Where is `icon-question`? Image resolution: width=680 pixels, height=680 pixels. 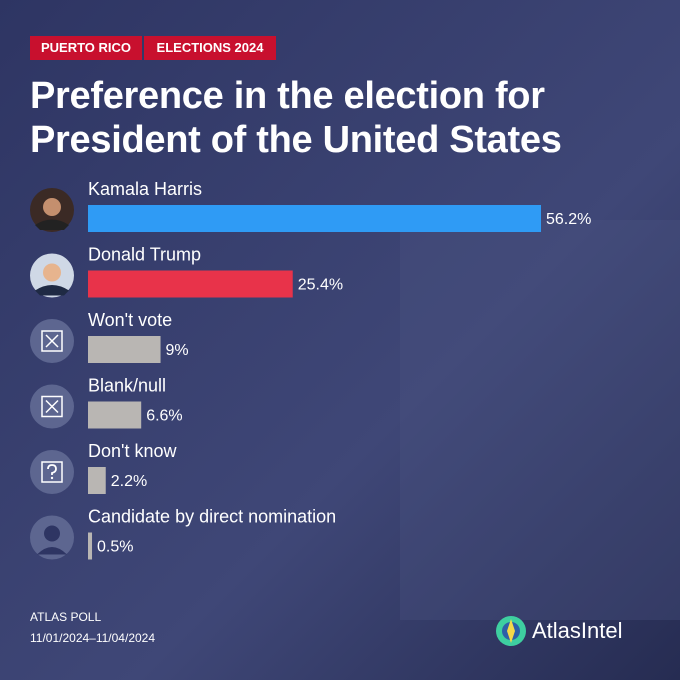
icon-question is located at coordinates (52, 469).